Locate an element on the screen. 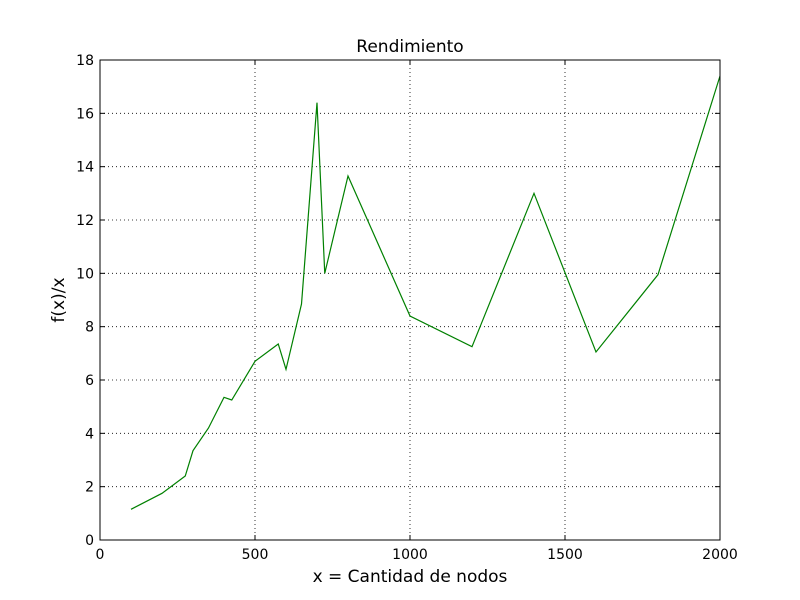 The width and height of the screenshot is (800, 600). x-tick-label: 1500 is located at coordinates (565, 555).